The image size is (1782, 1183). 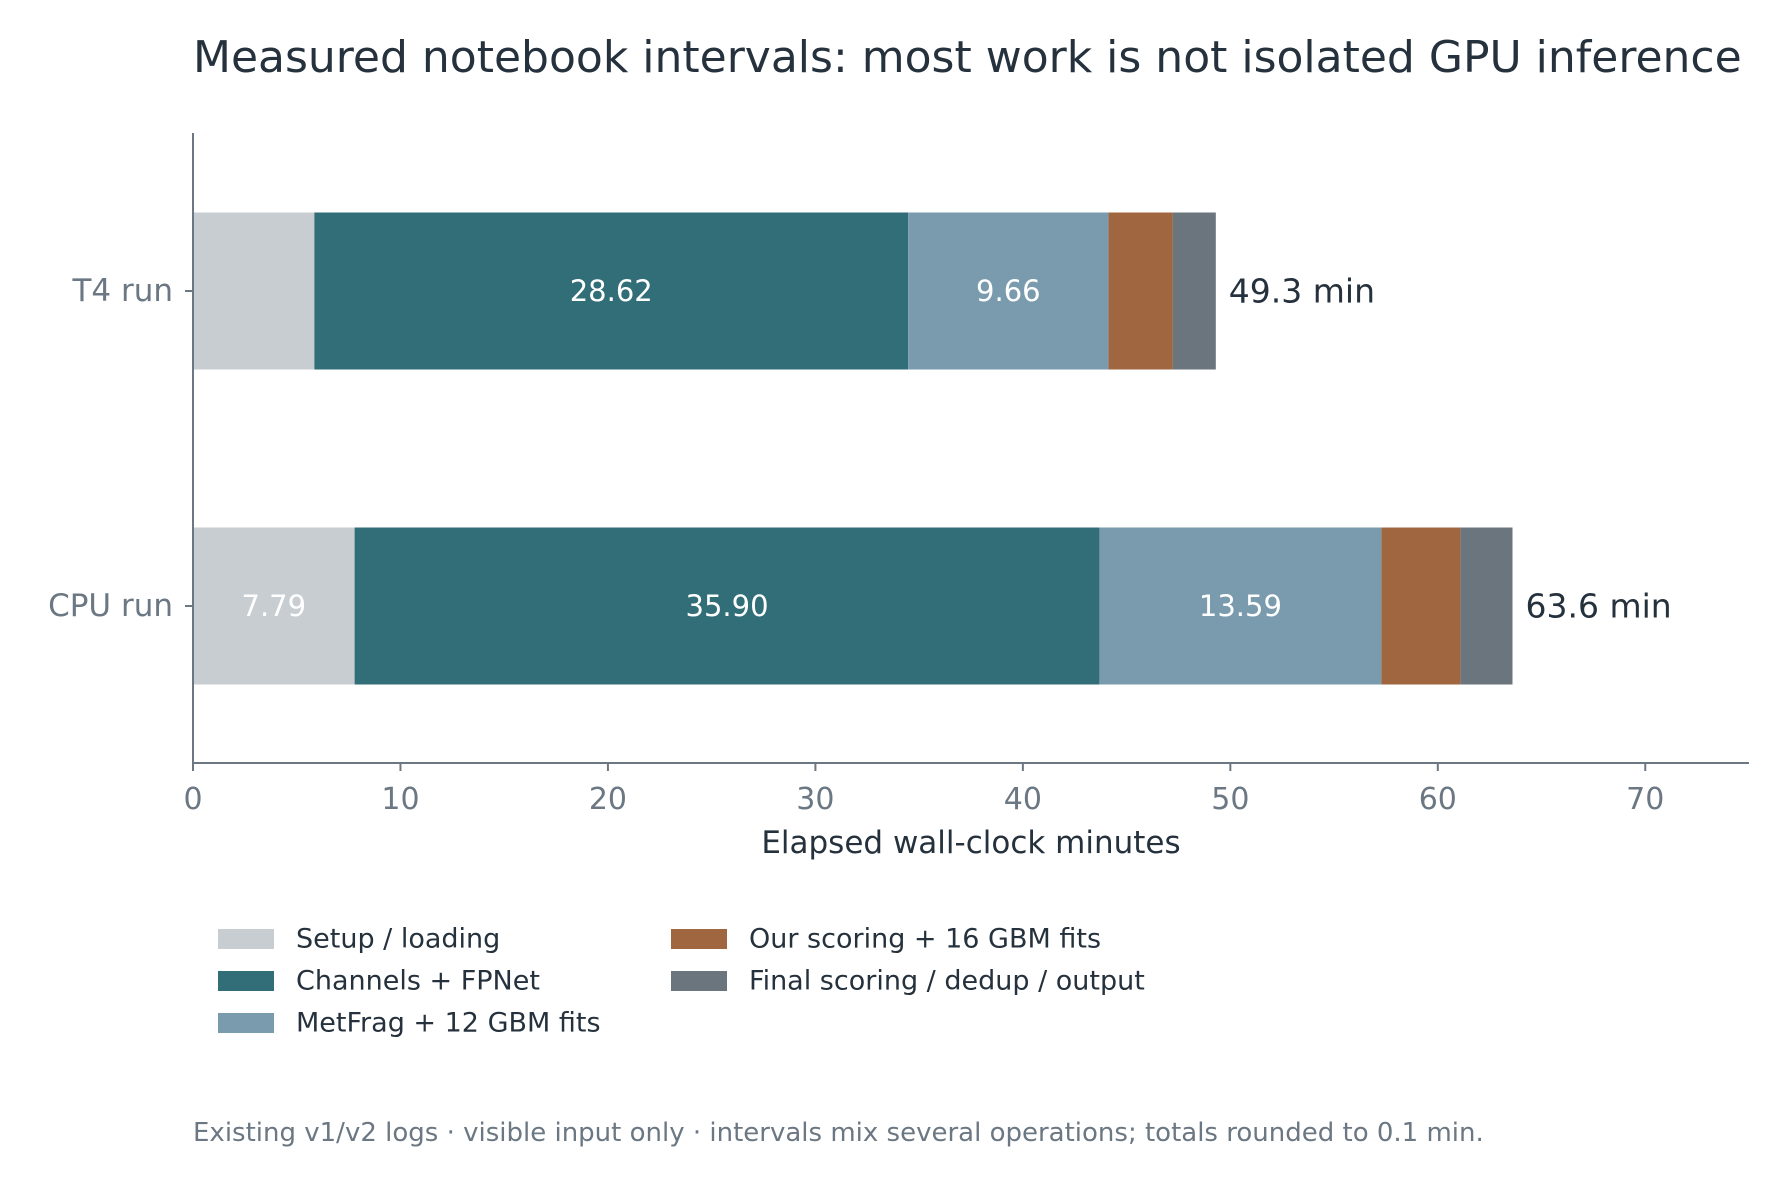 I want to click on segment-value-label: 13.59, so click(x=1240, y=606).